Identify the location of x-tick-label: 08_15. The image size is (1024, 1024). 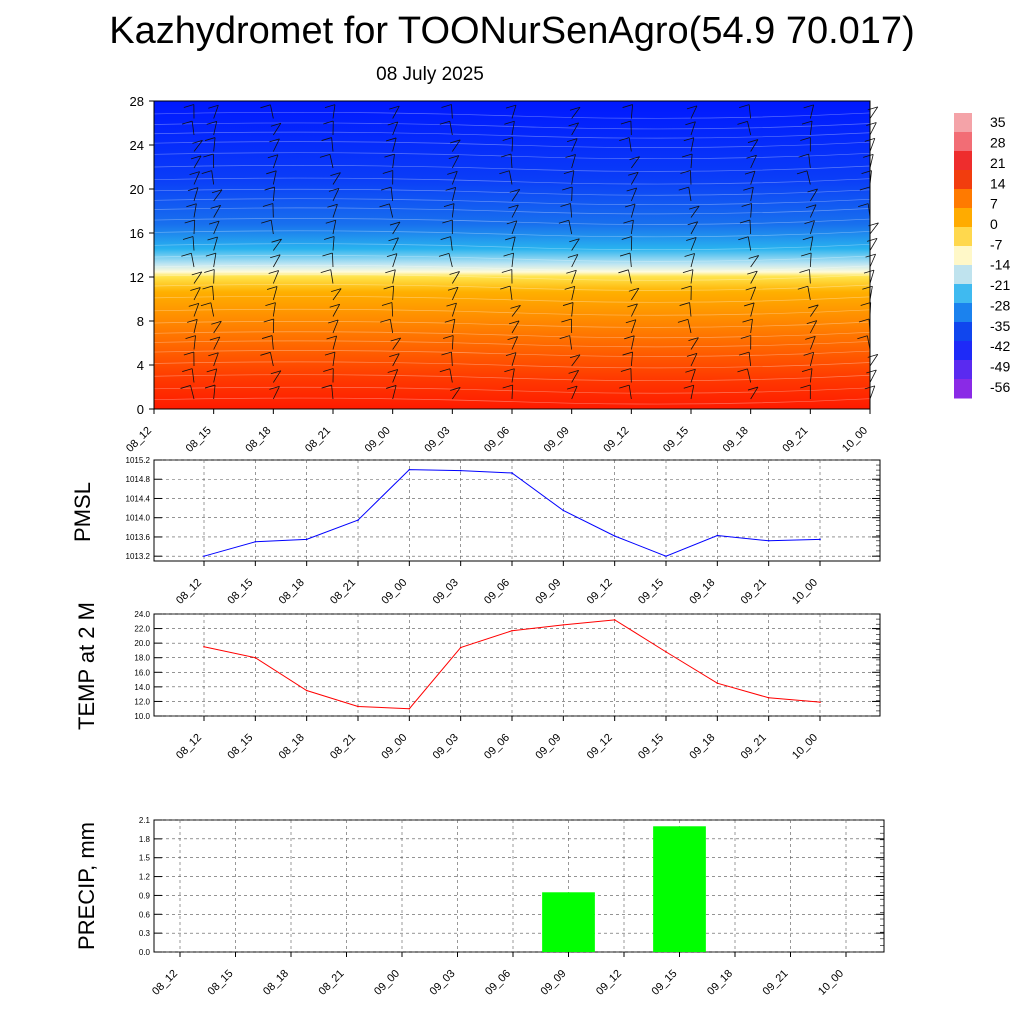
(221, 983).